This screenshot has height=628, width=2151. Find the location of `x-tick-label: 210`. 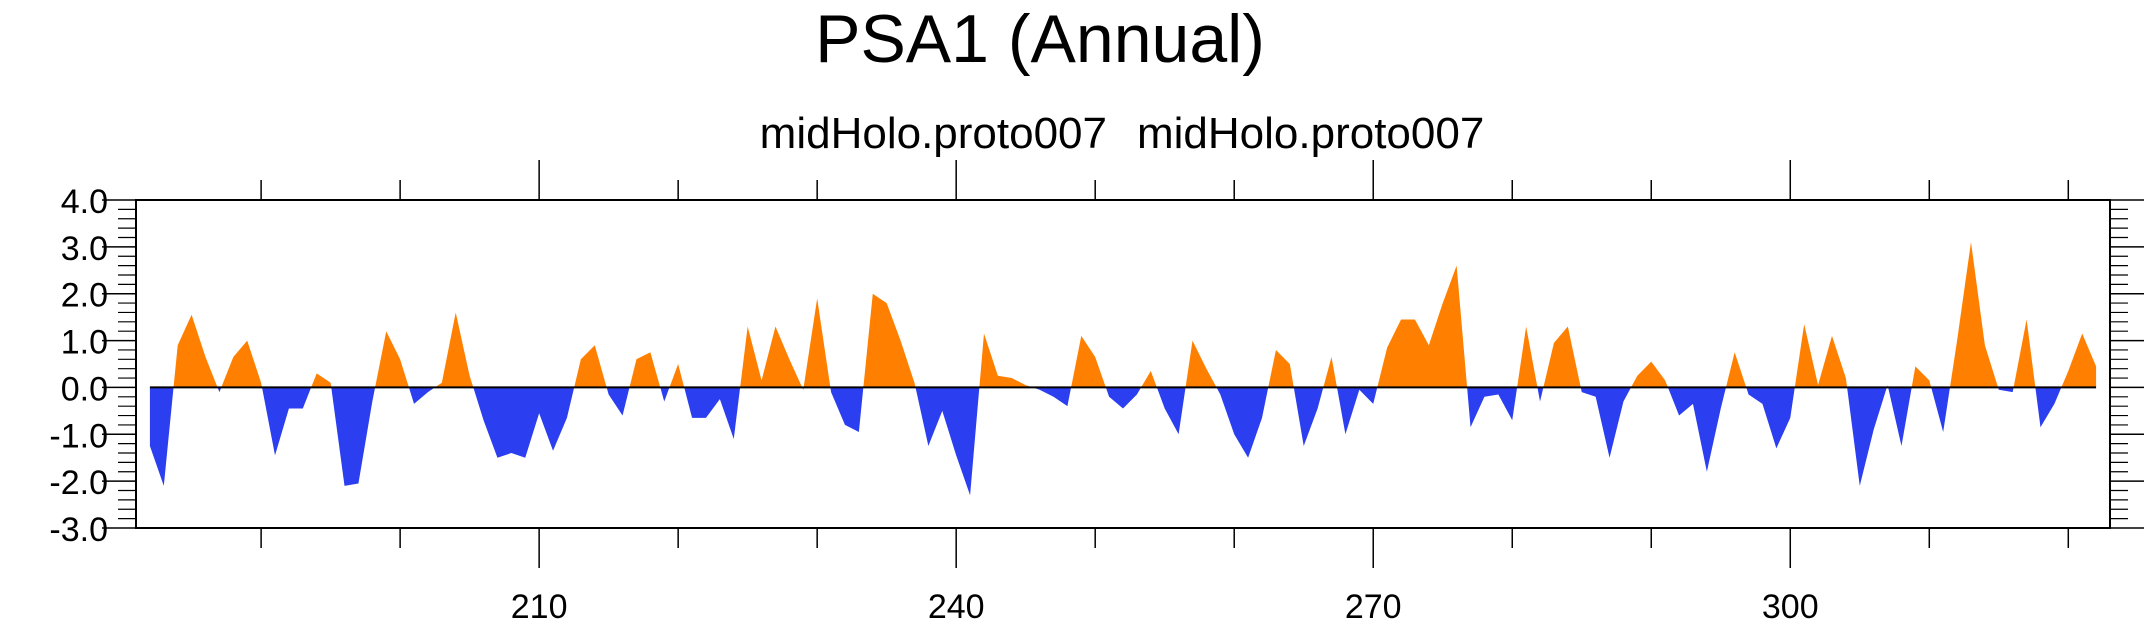

x-tick-label: 210 is located at coordinates (539, 607).